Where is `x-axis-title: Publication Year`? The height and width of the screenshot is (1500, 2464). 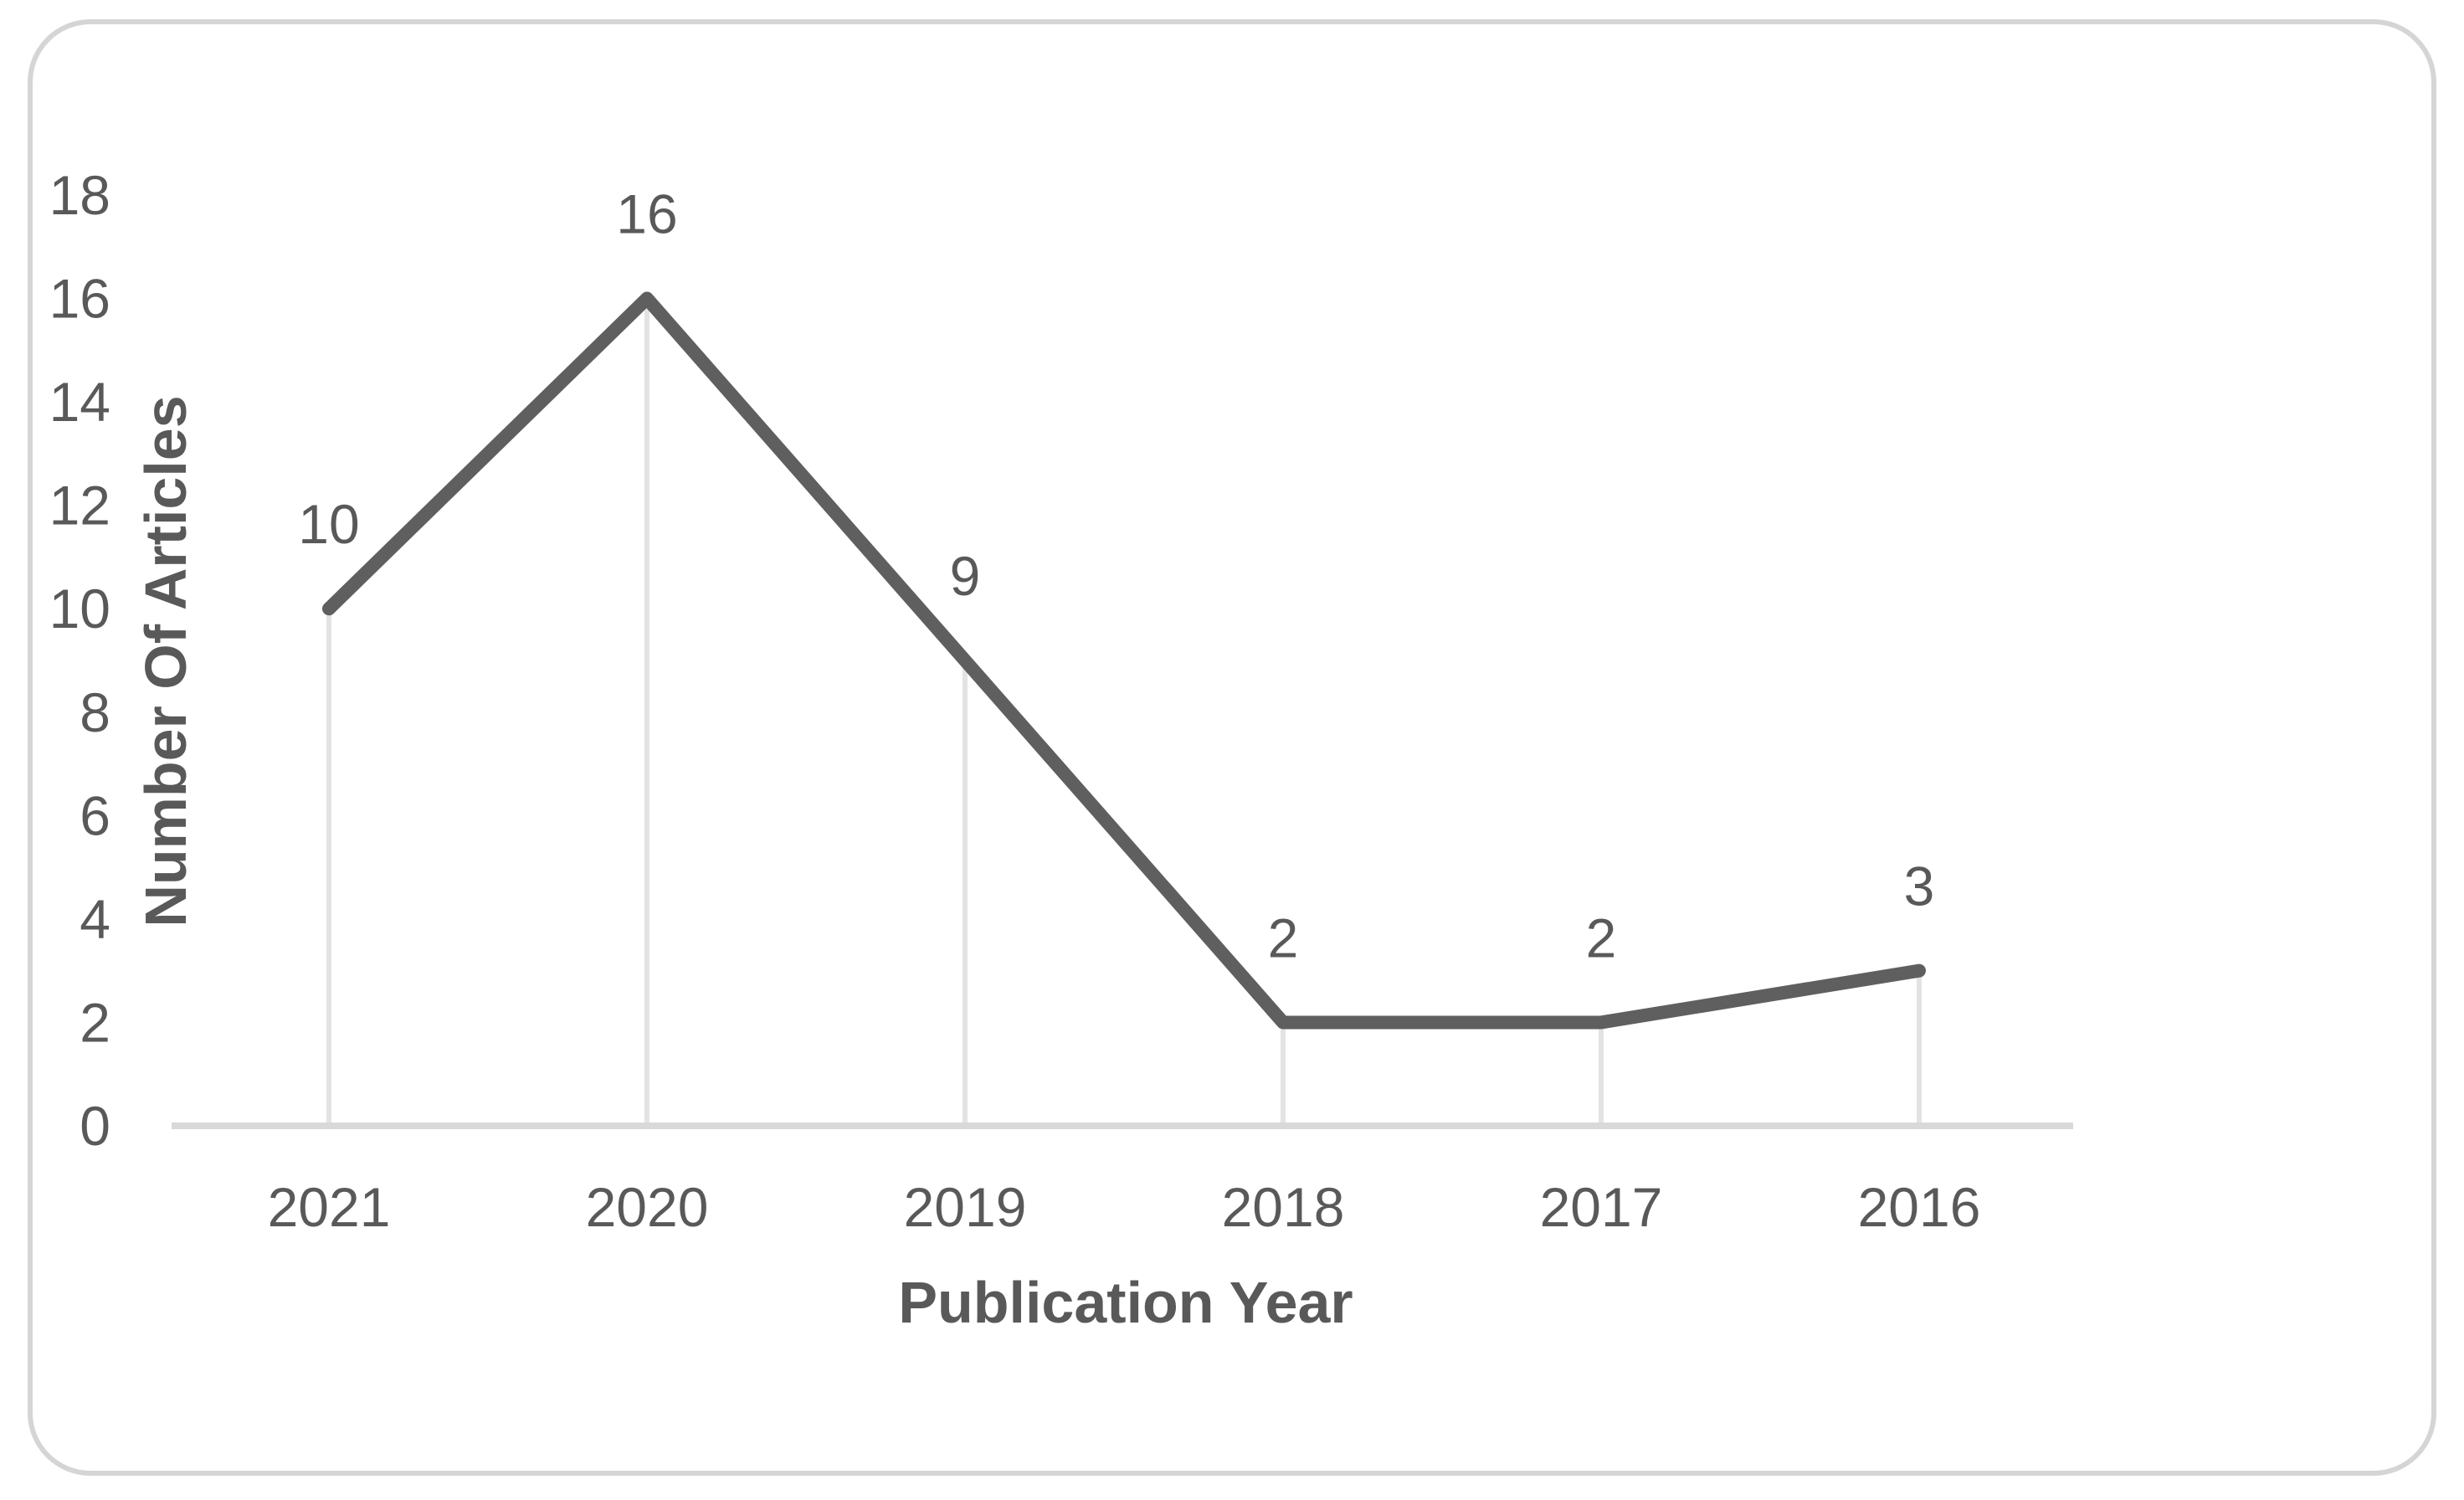
x-axis-title: Publication Year is located at coordinates (1125, 1302).